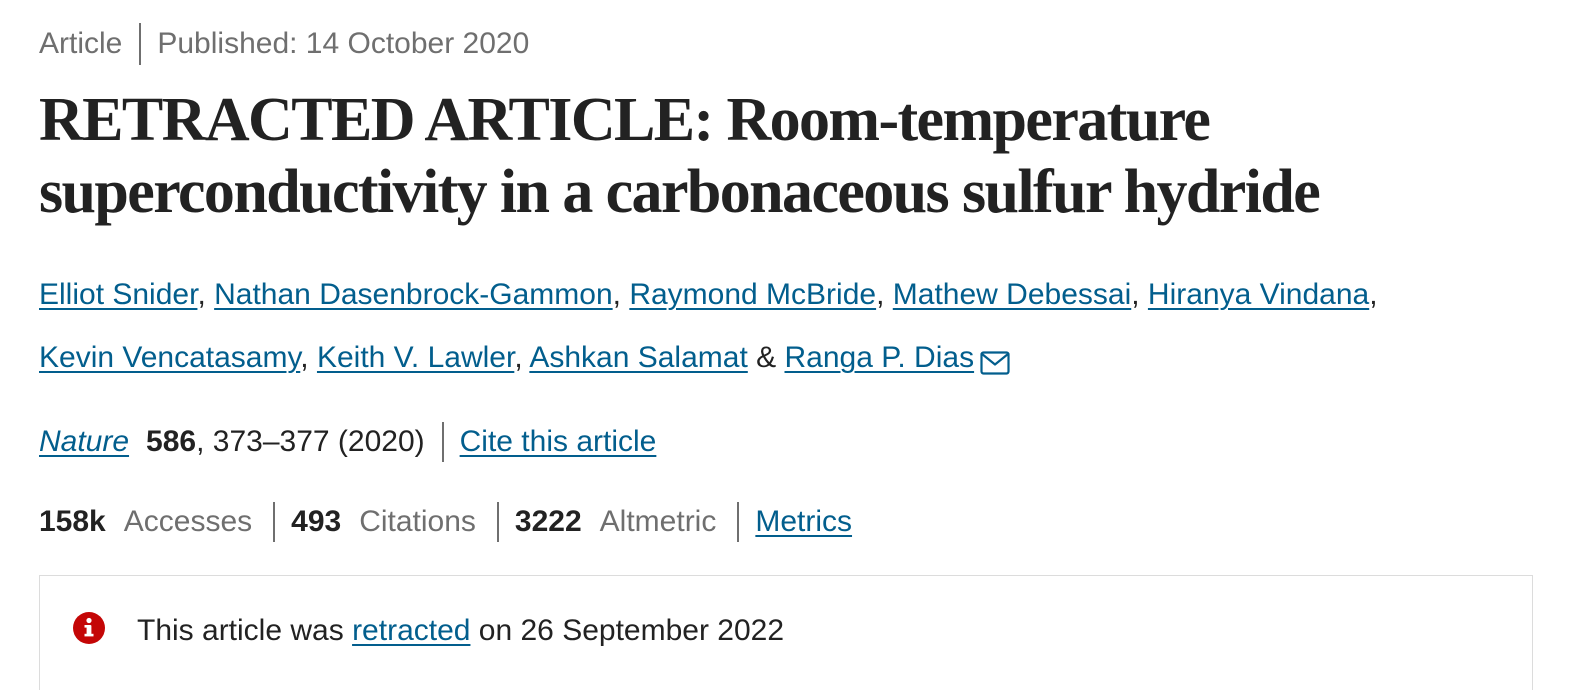  I want to click on accesses-label: Accesses, so click(188, 521).